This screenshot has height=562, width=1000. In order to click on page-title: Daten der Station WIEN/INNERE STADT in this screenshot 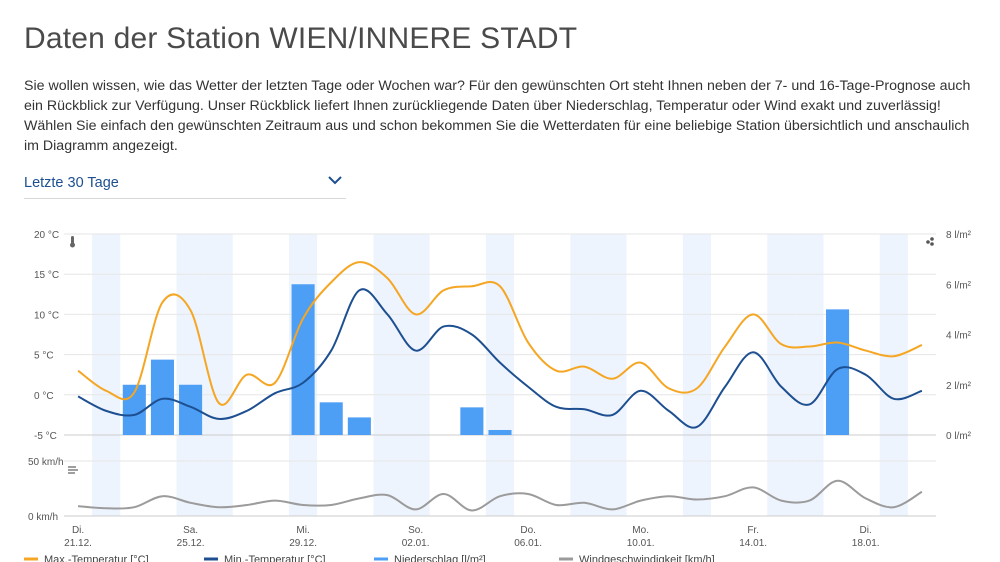, I will do `click(301, 38)`.